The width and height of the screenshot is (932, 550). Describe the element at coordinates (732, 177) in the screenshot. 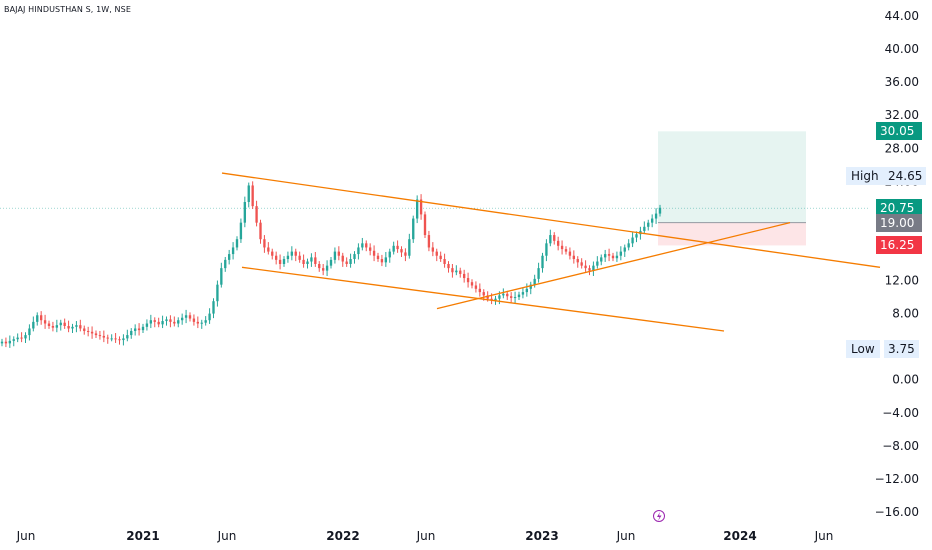

I see `profit-zone` at that location.